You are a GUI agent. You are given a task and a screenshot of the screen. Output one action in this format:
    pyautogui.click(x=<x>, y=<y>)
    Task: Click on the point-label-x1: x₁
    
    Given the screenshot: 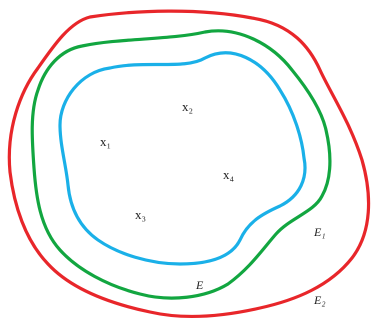 What is the action you would take?
    pyautogui.click(x=105, y=141)
    